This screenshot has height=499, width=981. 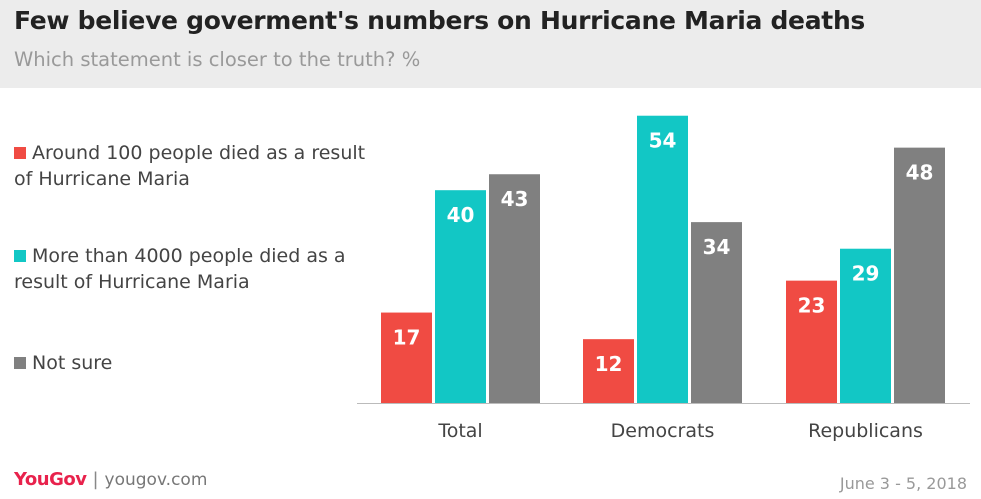 What do you see at coordinates (866, 274) in the screenshot?
I see `data-label-republicans-series-2: 29` at bounding box center [866, 274].